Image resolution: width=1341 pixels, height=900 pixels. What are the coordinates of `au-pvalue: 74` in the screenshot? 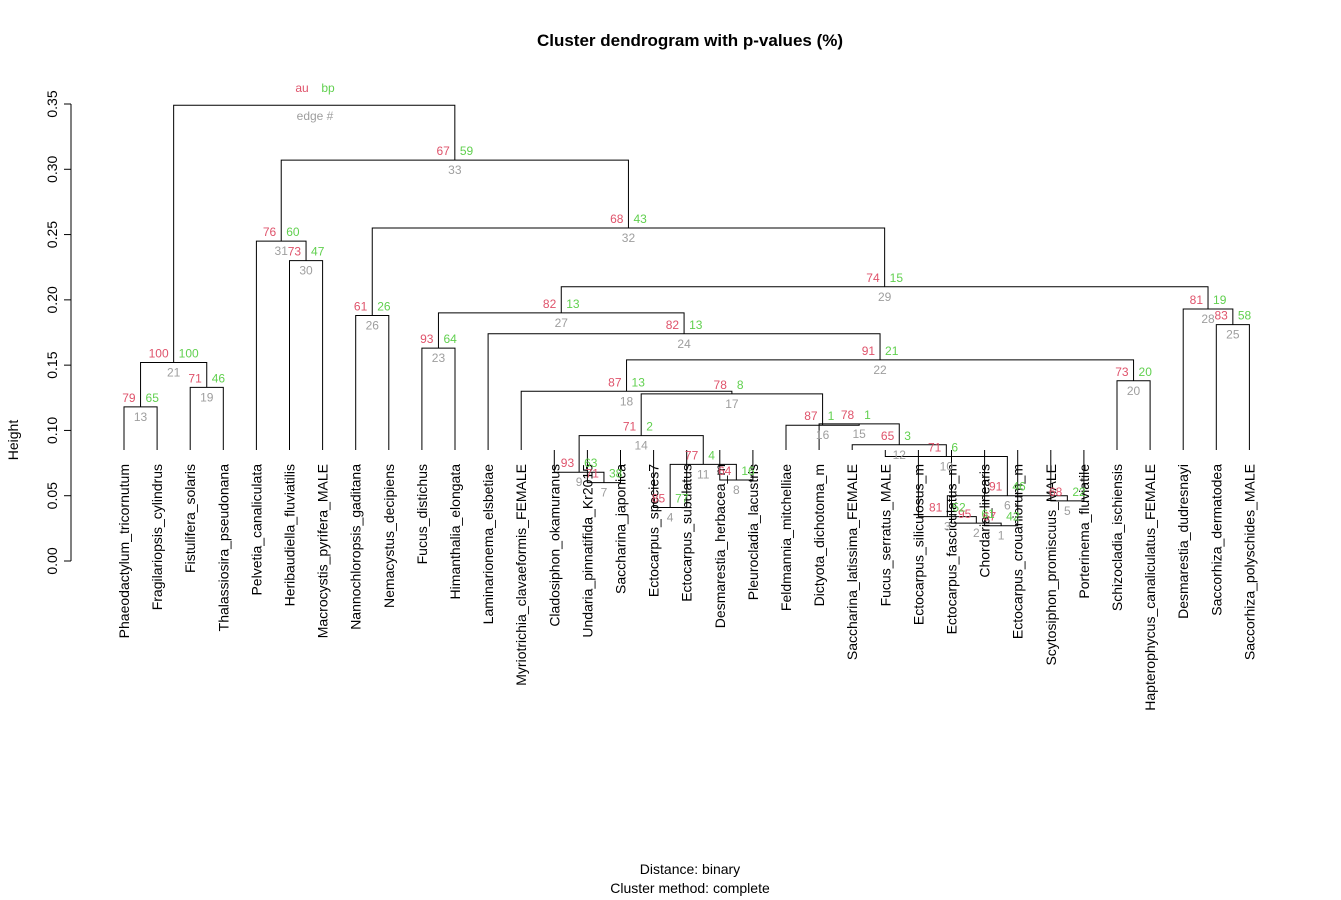 It's located at (873, 278).